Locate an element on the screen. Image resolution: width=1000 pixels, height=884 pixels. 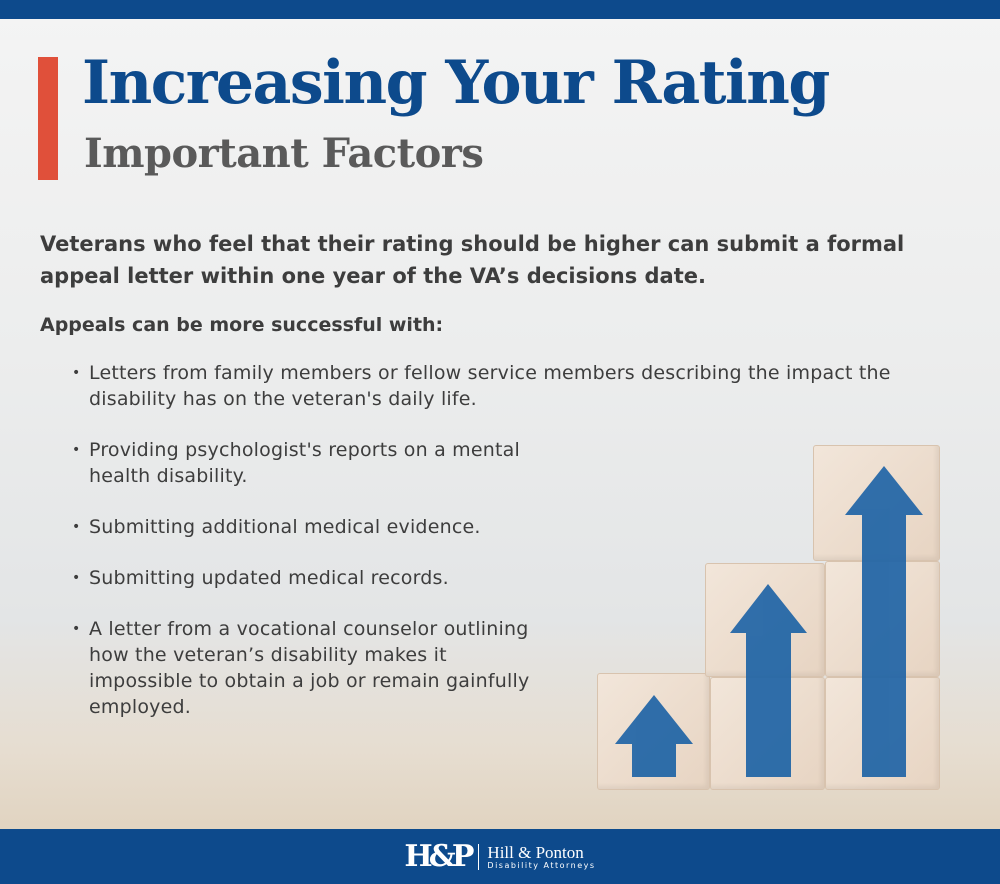
logo-name: Hill & Ponton is located at coordinates (535, 852).